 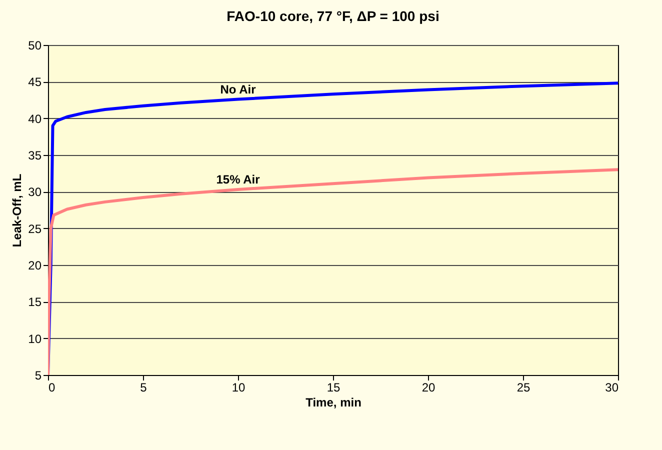 I want to click on x-tick-label: 30, so click(x=612, y=387).